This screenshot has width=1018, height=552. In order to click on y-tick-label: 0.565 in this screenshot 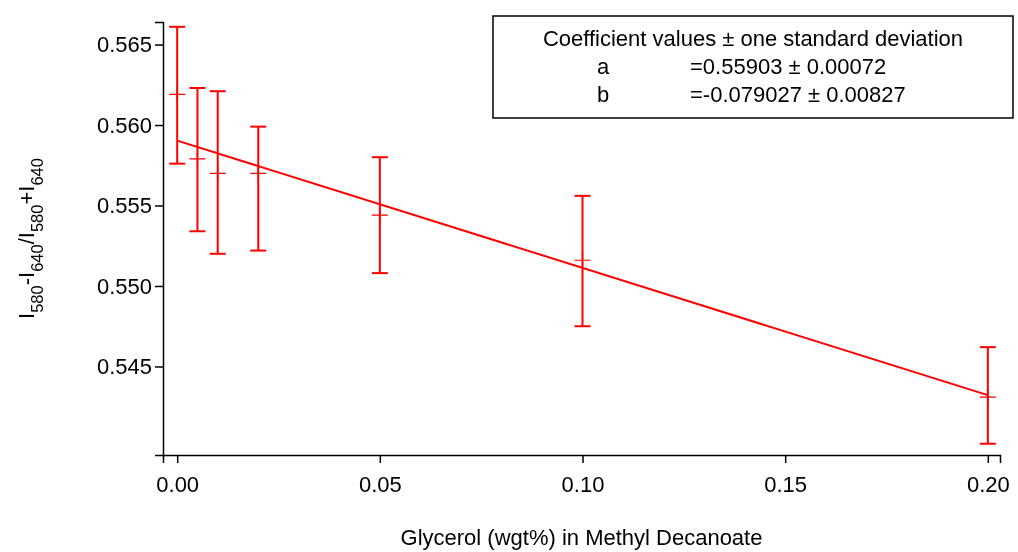, I will do `click(124, 45)`.